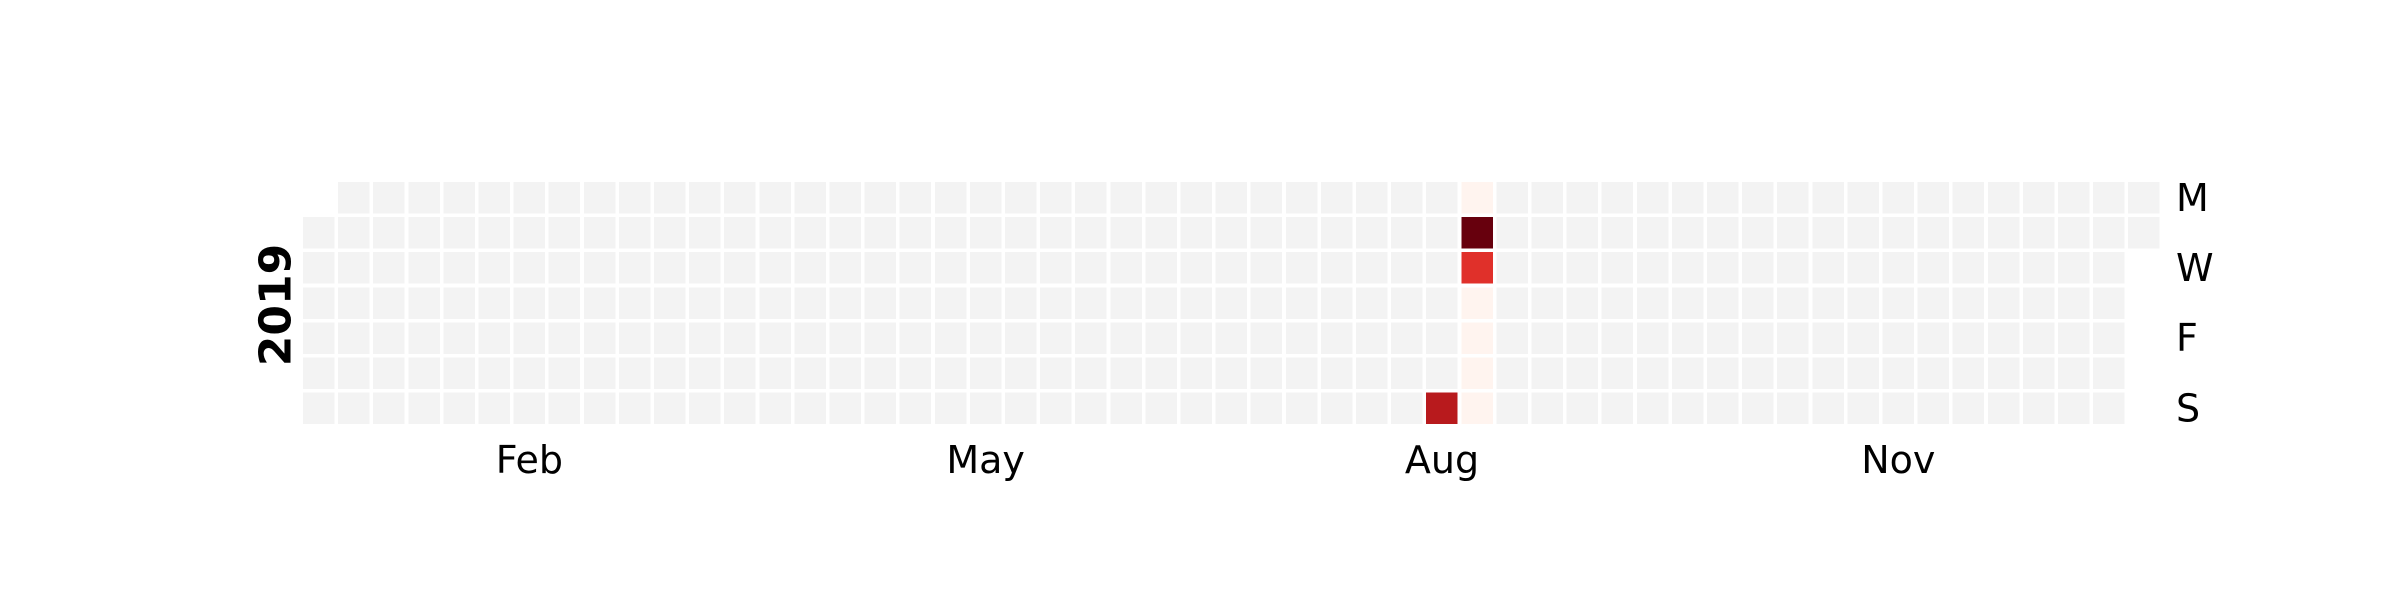 This screenshot has width=2400, height=600. Describe the element at coordinates (1898, 460) in the screenshot. I see `month-label-nov: Nov` at that location.